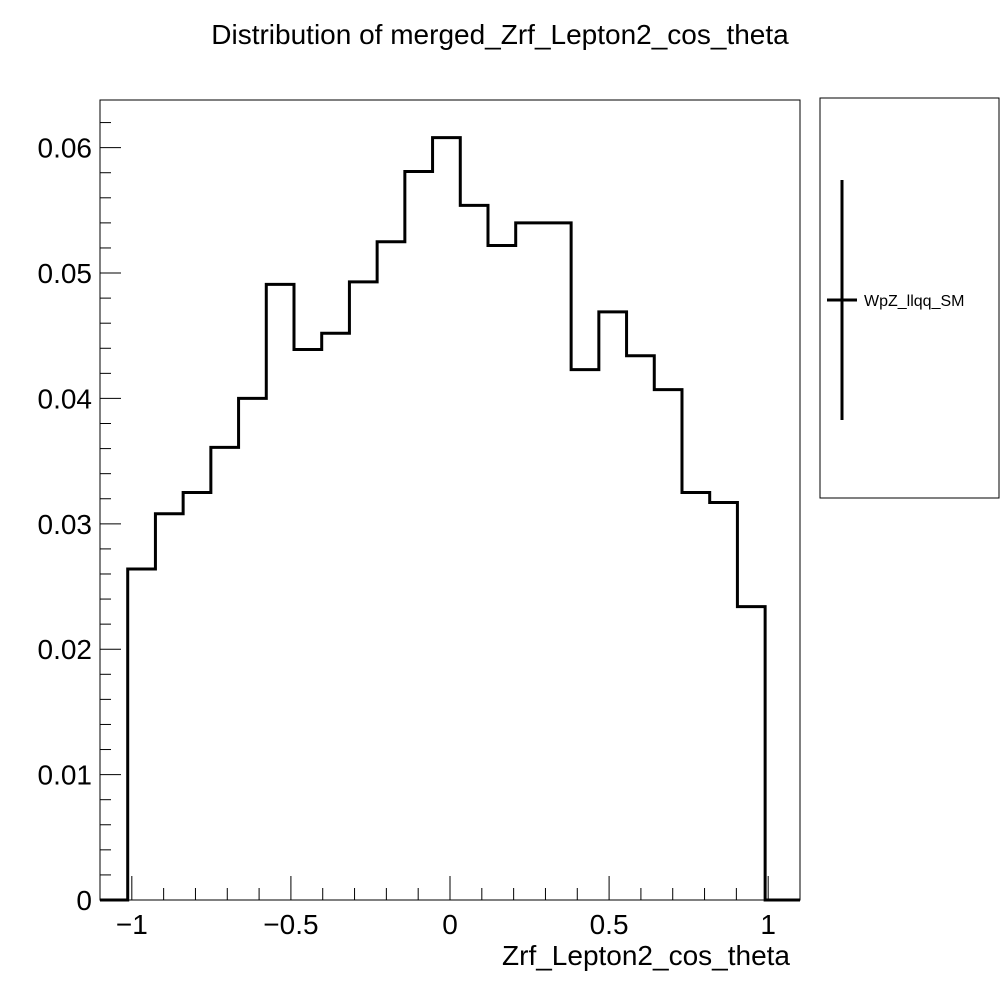 The height and width of the screenshot is (1005, 1000). Describe the element at coordinates (290, 924) in the screenshot. I see `x-tick-label: −0.5` at that location.